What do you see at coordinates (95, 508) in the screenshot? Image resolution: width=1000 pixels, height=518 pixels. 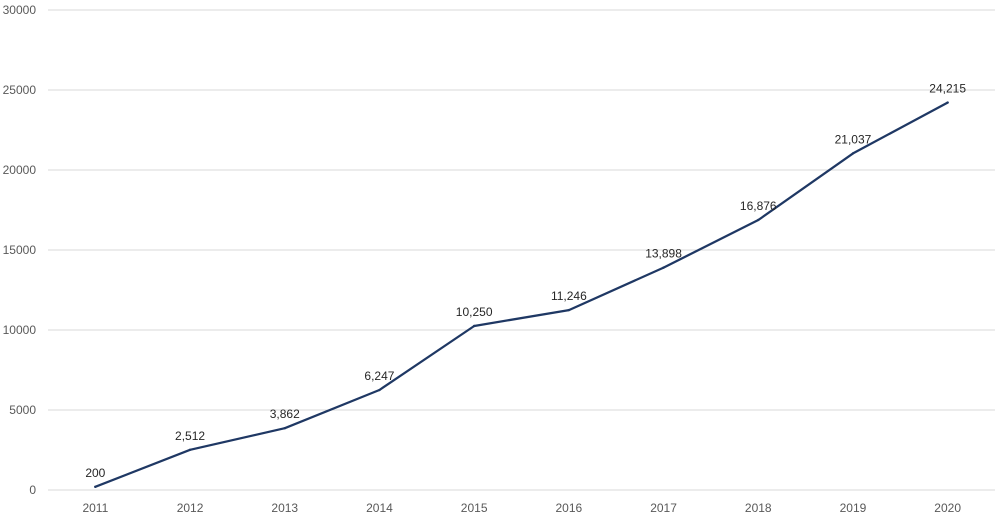 I see `x-tick-label: 2011` at bounding box center [95, 508].